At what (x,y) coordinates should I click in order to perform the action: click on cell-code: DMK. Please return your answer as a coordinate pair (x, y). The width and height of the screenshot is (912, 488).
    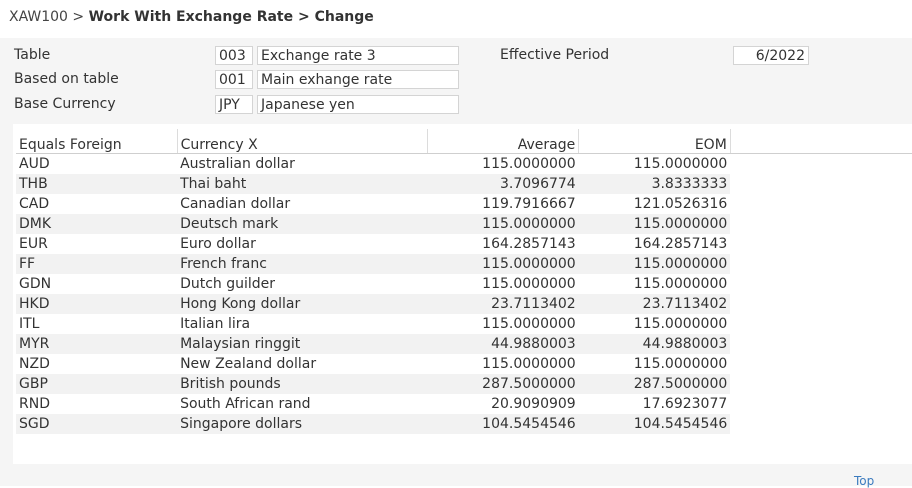
    Looking at the image, I should click on (97, 224).